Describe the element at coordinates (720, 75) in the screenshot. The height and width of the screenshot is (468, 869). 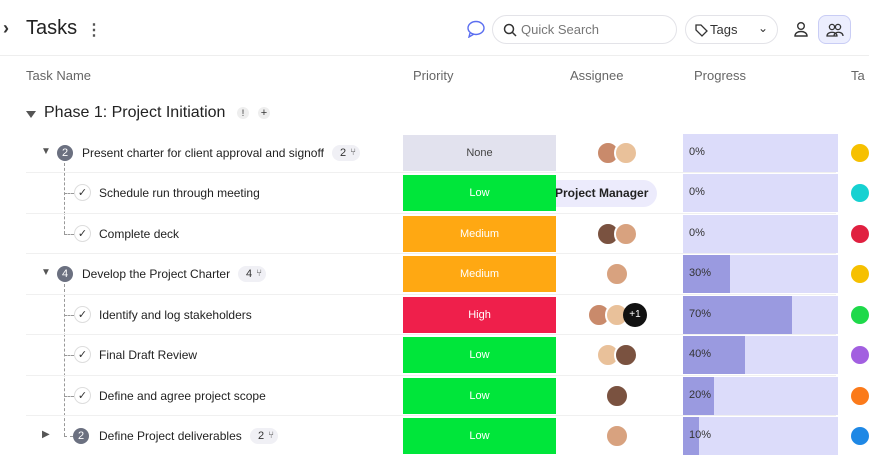
I see `column-header: Progress` at that location.